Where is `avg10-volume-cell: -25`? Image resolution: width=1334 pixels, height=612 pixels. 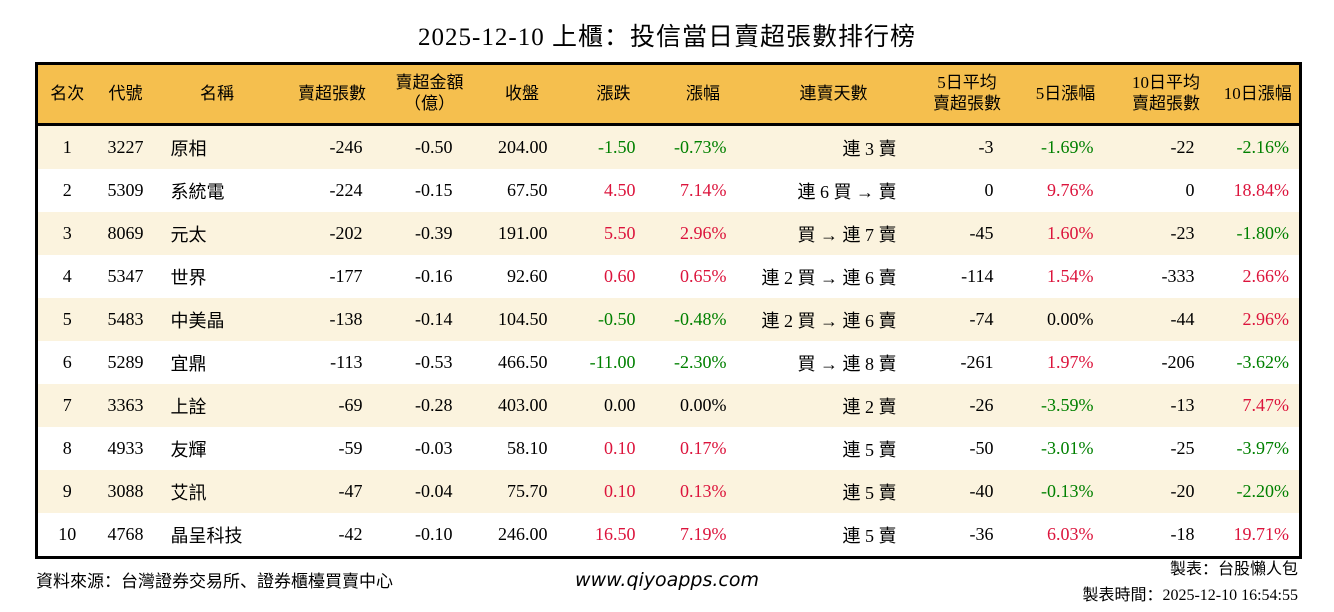
avg10-volume-cell: -25 is located at coordinates (1182, 448).